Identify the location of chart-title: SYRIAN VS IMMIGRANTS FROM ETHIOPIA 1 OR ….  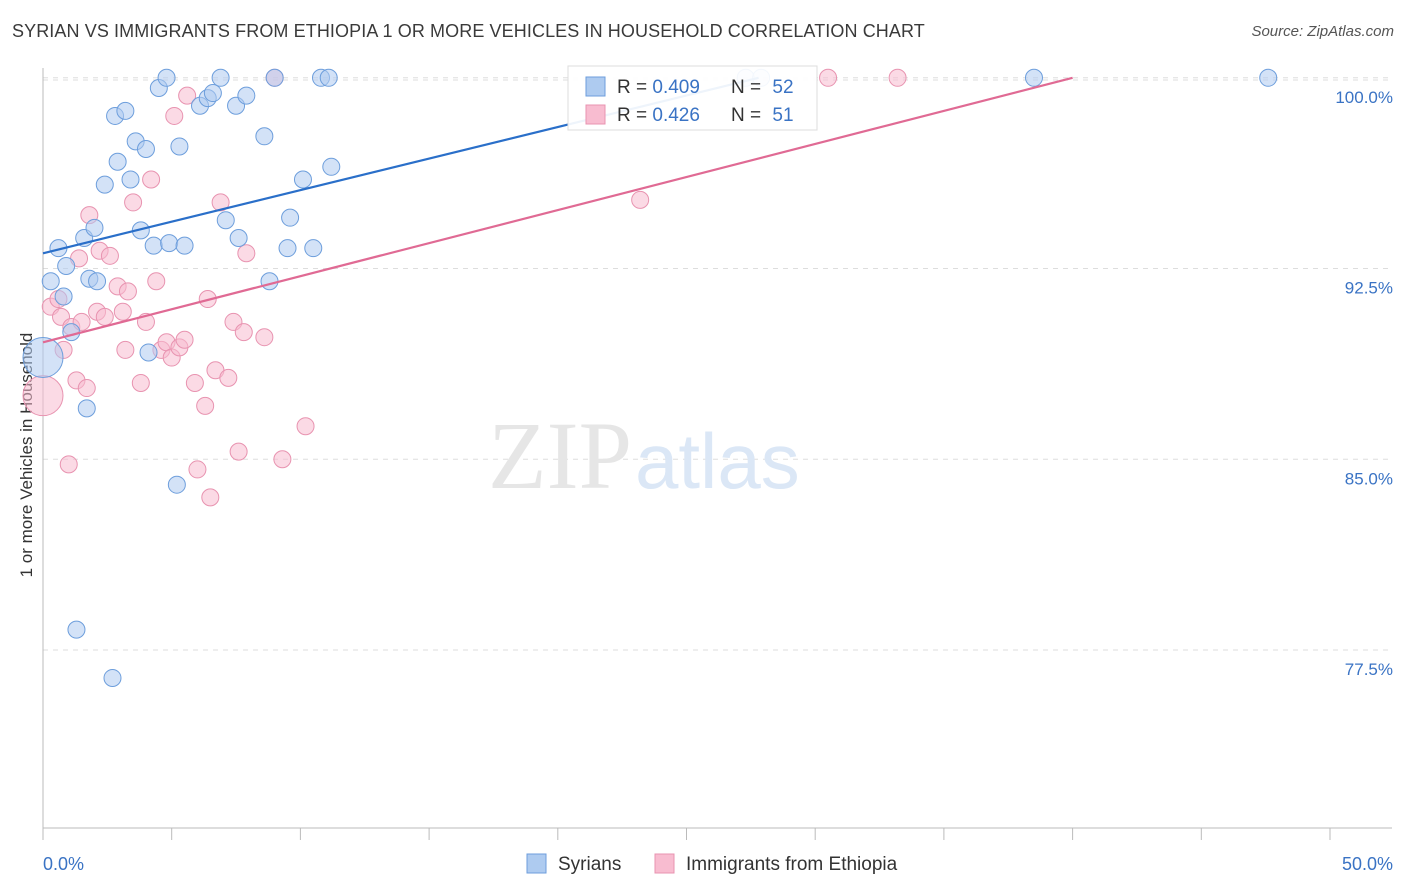
(468, 31).